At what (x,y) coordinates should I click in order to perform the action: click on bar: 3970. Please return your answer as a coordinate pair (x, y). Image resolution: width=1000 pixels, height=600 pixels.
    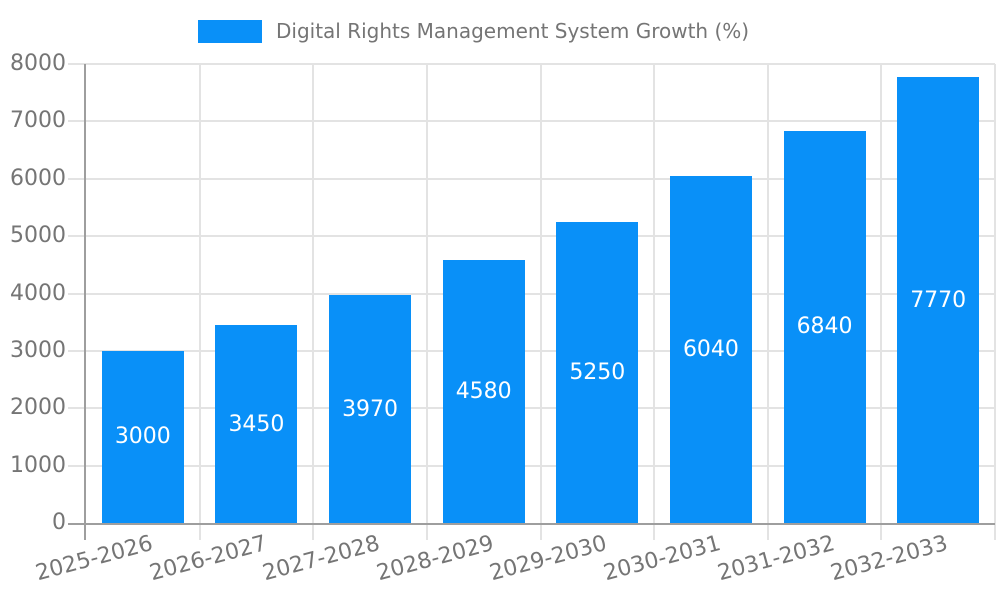
    Looking at the image, I should click on (370, 409).